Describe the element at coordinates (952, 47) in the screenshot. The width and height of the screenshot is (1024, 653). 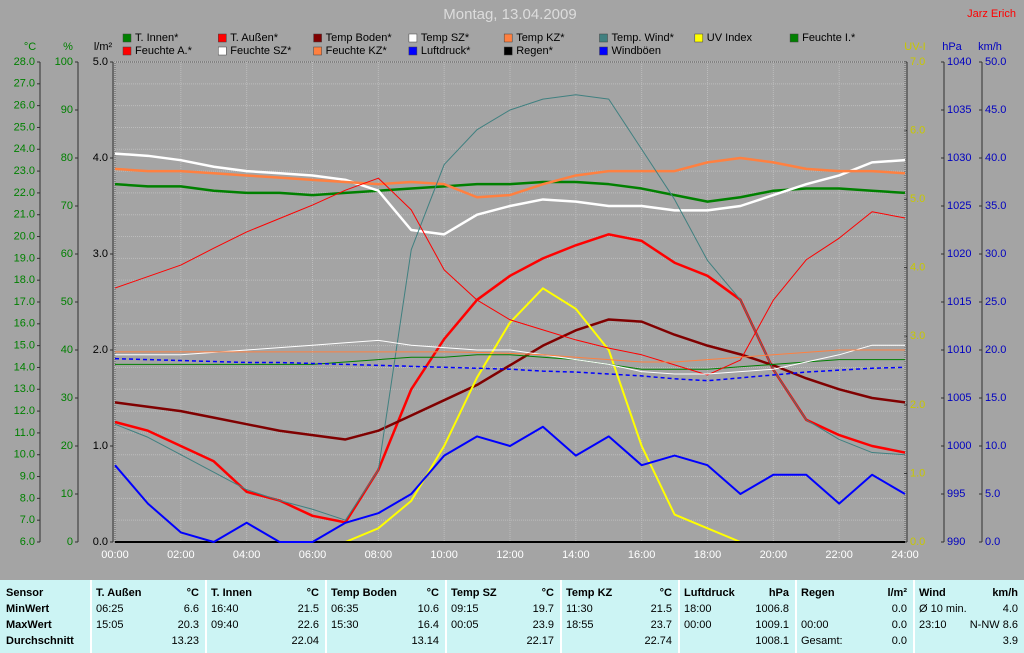
I see `axis-title: hPa` at that location.